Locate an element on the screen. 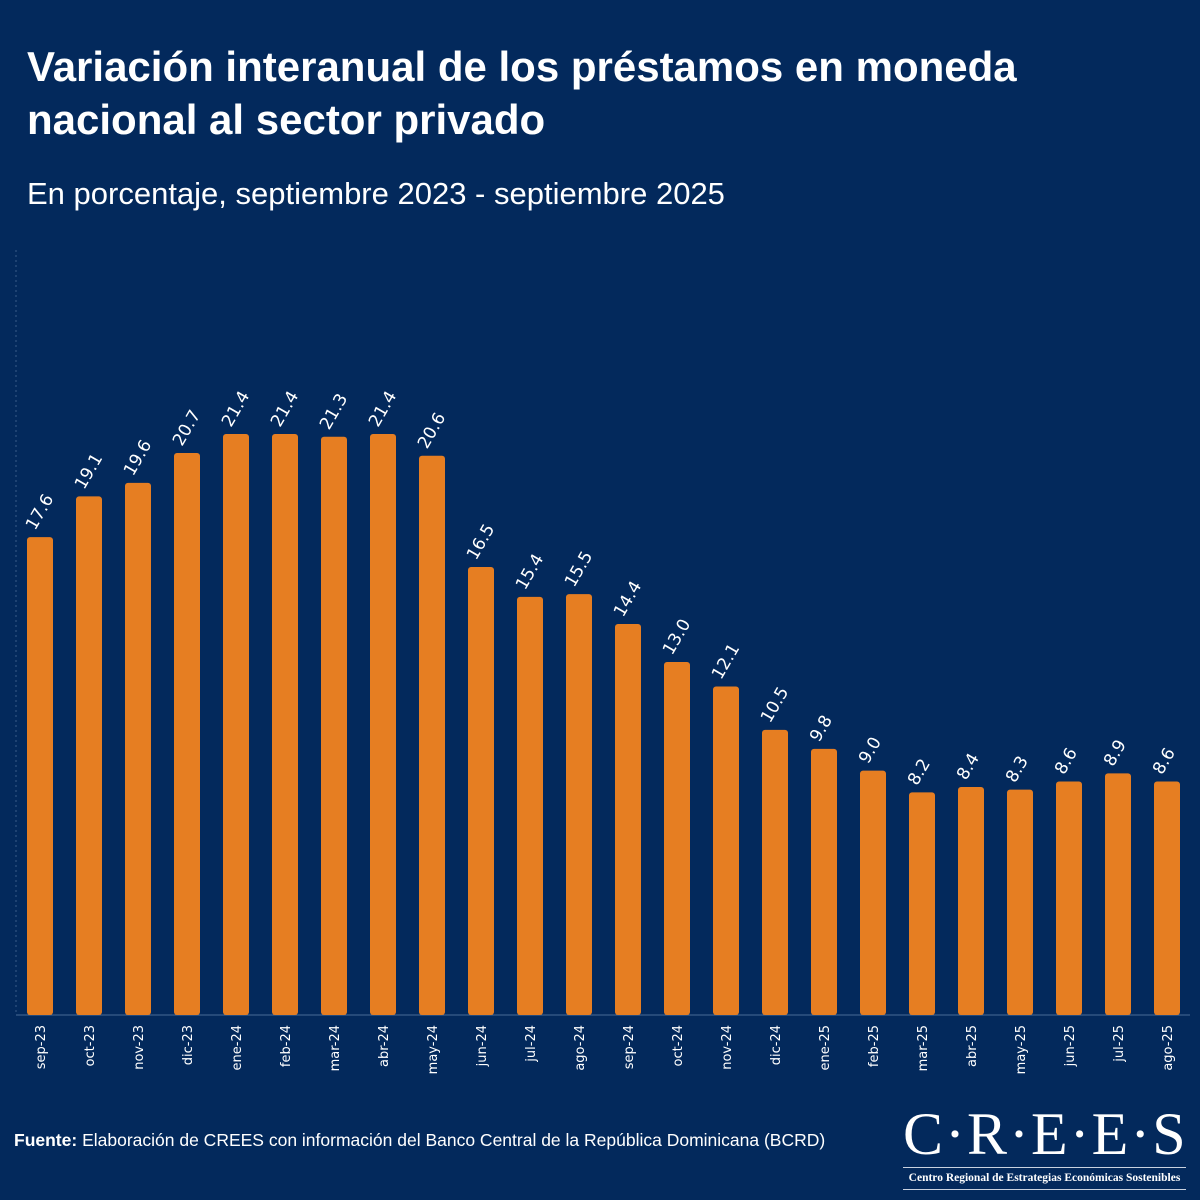  data-label: 12.1 is located at coordinates (726, 661).